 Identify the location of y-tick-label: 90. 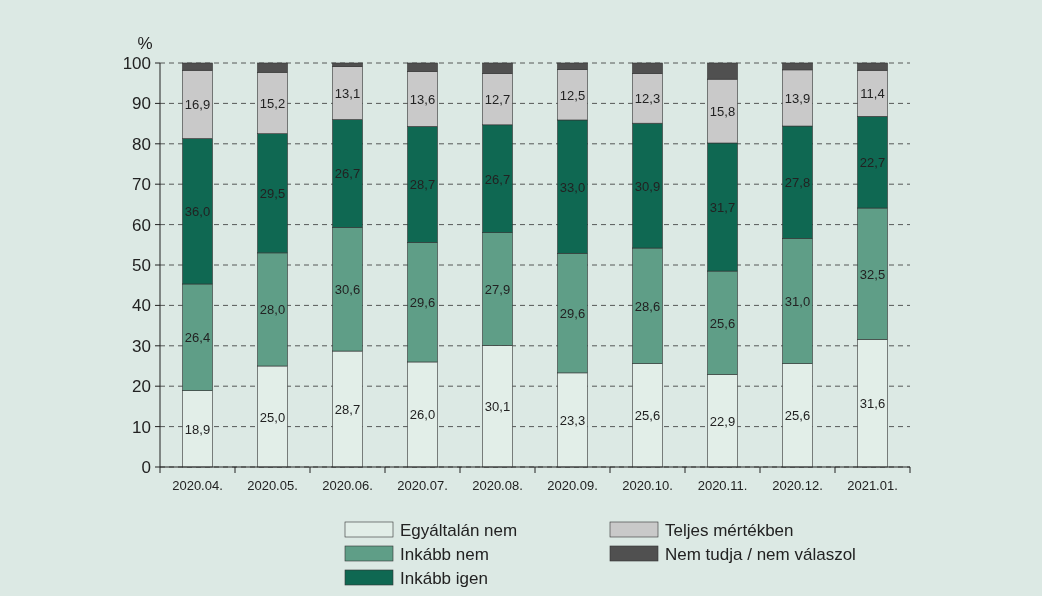
(141, 104).